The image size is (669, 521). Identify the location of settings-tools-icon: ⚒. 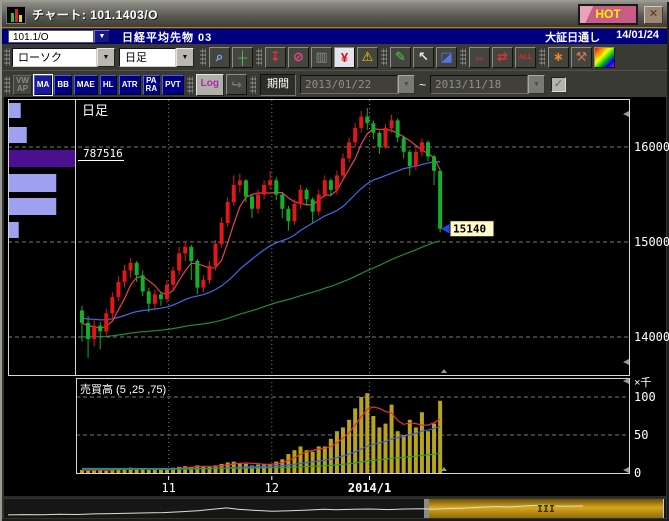
(581, 57).